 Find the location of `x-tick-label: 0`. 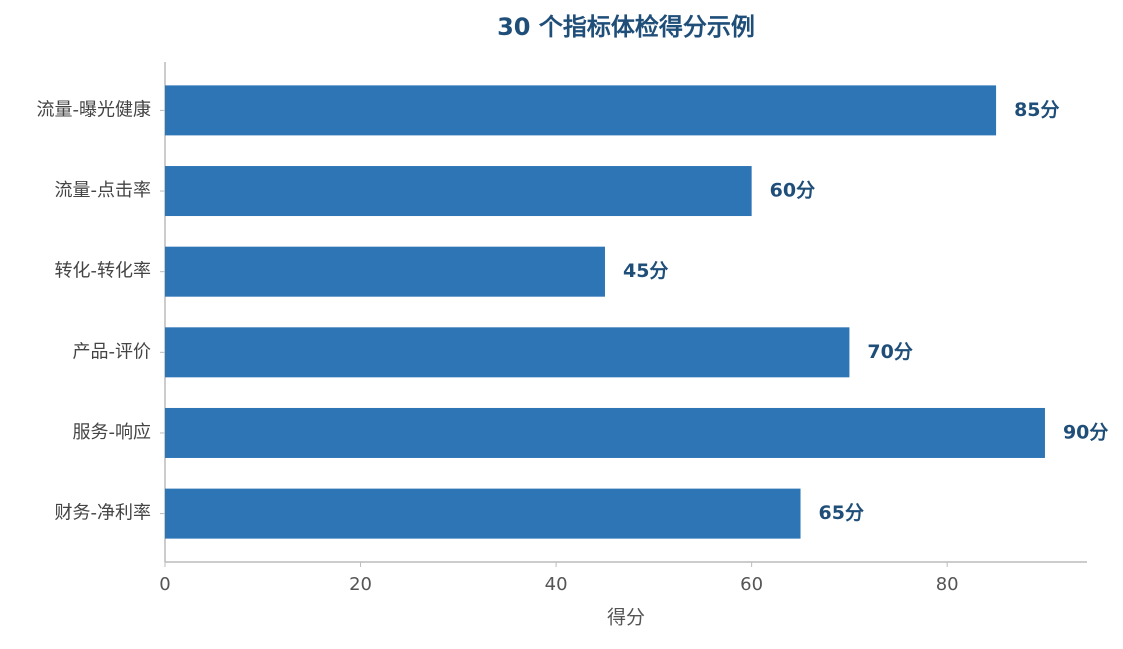

x-tick-label: 0 is located at coordinates (164, 584).